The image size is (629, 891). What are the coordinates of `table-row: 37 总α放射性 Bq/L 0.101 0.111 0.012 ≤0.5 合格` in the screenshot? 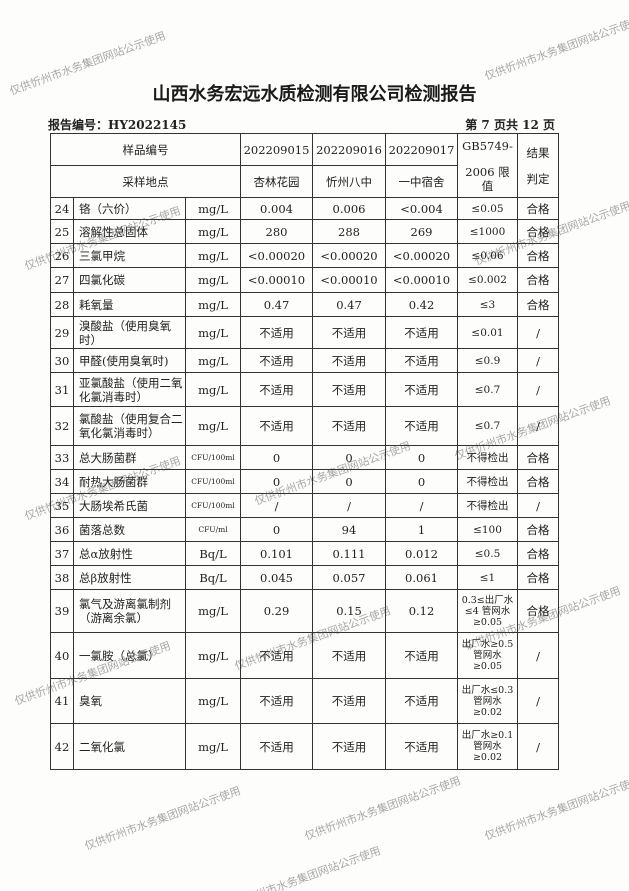 It's located at (304, 553).